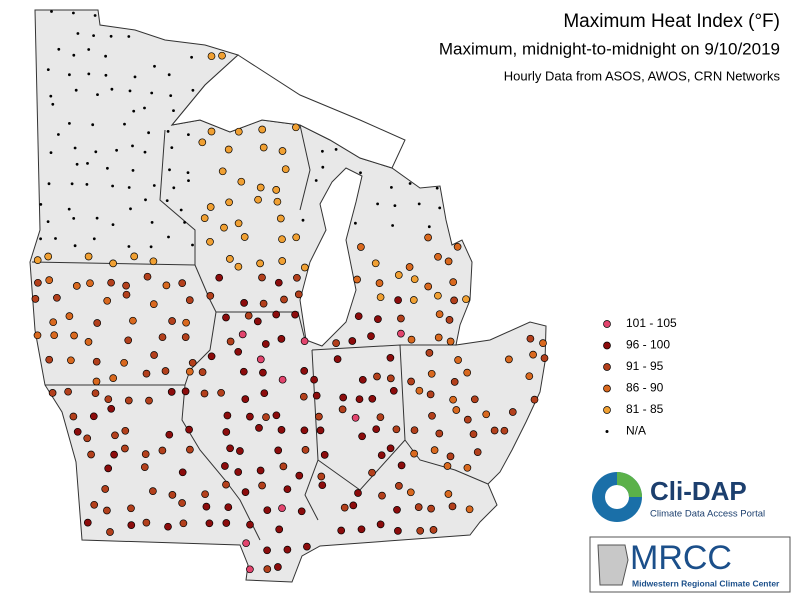 The height and width of the screenshot is (600, 800). I want to click on logo-icon, so click(613, 565).